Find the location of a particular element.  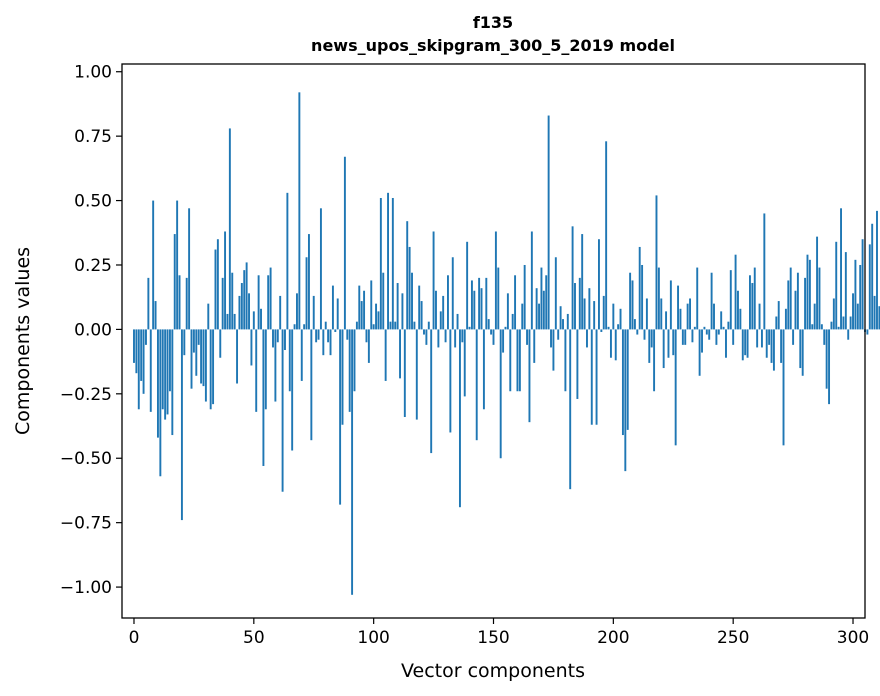

y-tick-label: 0.75 is located at coordinates (93, 137).